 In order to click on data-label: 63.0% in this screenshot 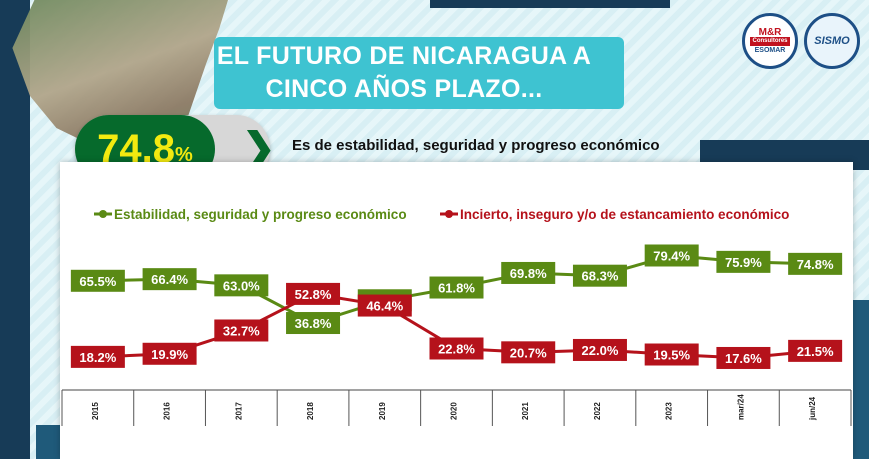, I will do `click(241, 285)`.